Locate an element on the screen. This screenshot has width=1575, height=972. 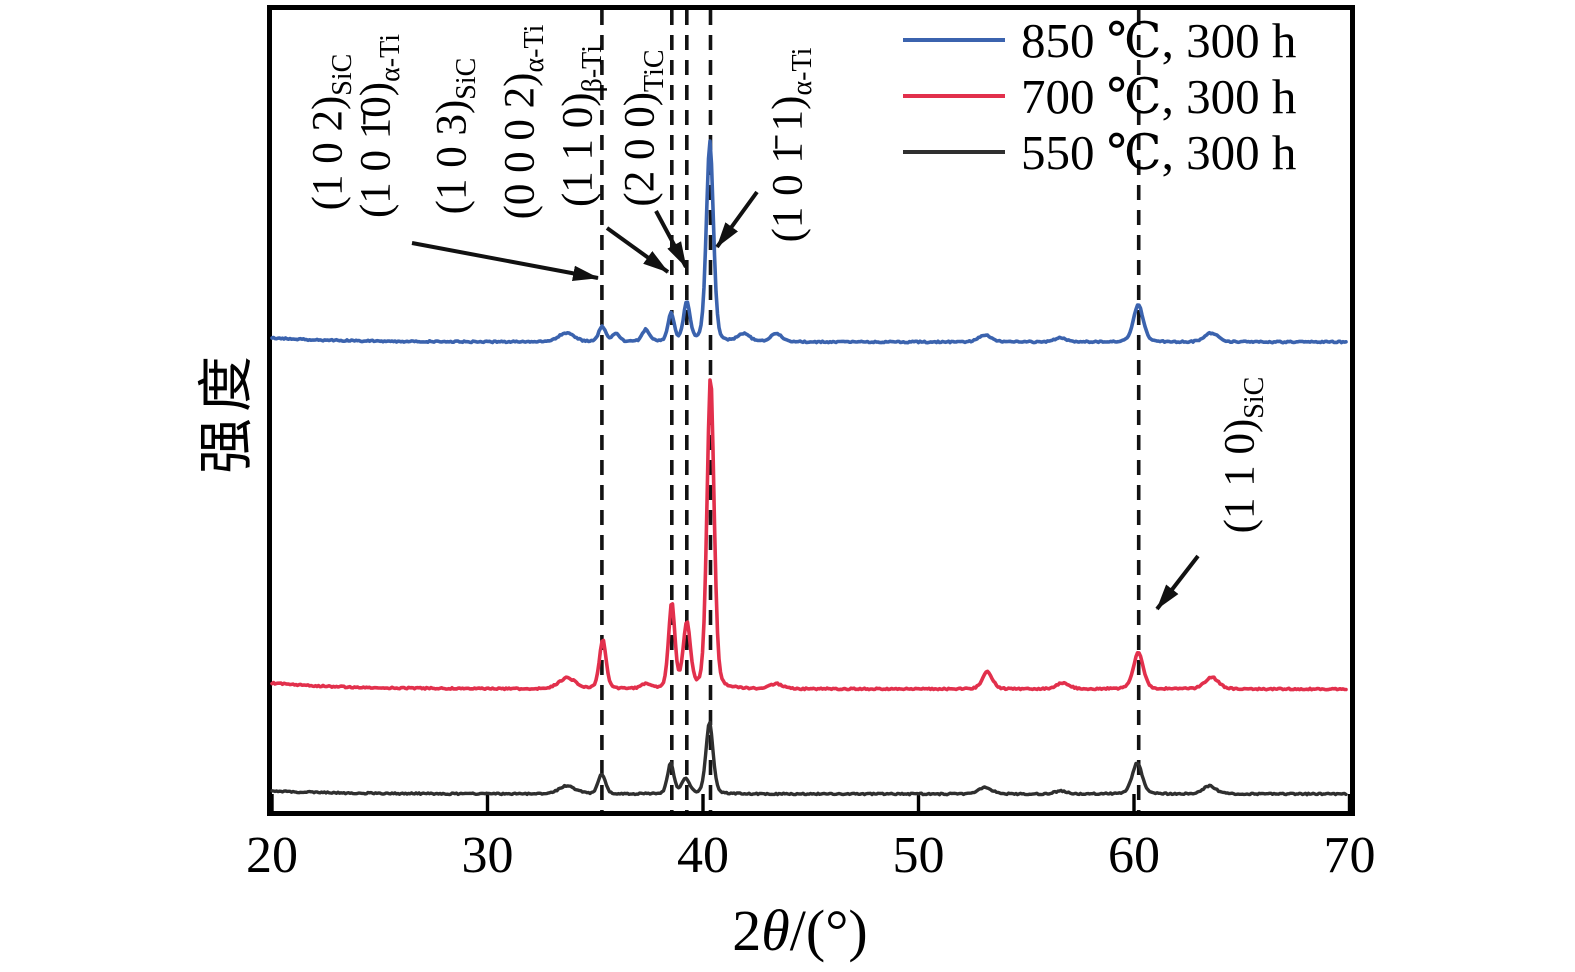
peak-label-1: (1 0 2)SiC is located at coordinates (331, 132).